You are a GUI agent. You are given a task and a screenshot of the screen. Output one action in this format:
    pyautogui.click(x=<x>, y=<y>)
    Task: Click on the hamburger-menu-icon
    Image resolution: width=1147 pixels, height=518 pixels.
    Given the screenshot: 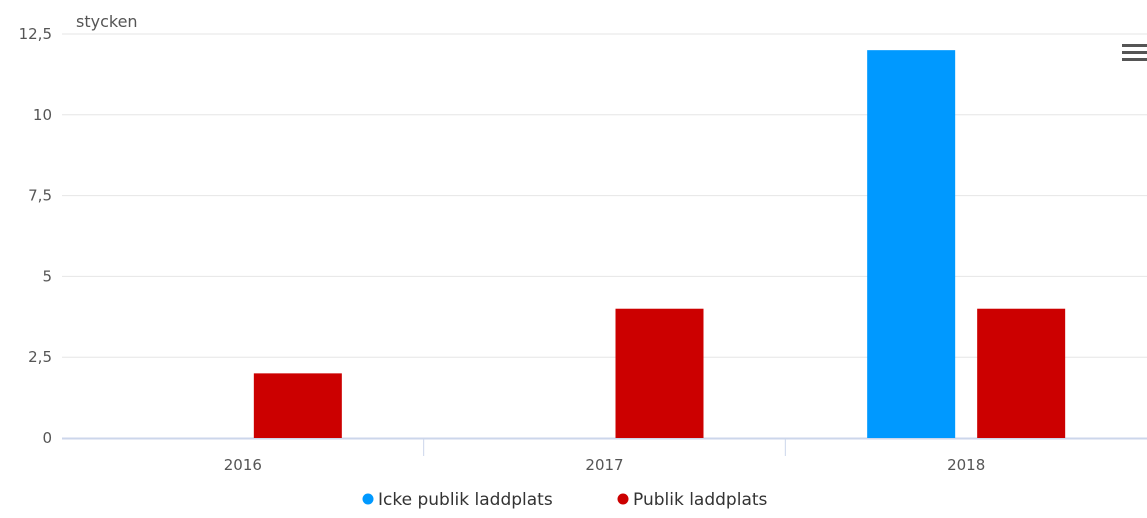 What is the action you would take?
    pyautogui.click(x=1134, y=52)
    